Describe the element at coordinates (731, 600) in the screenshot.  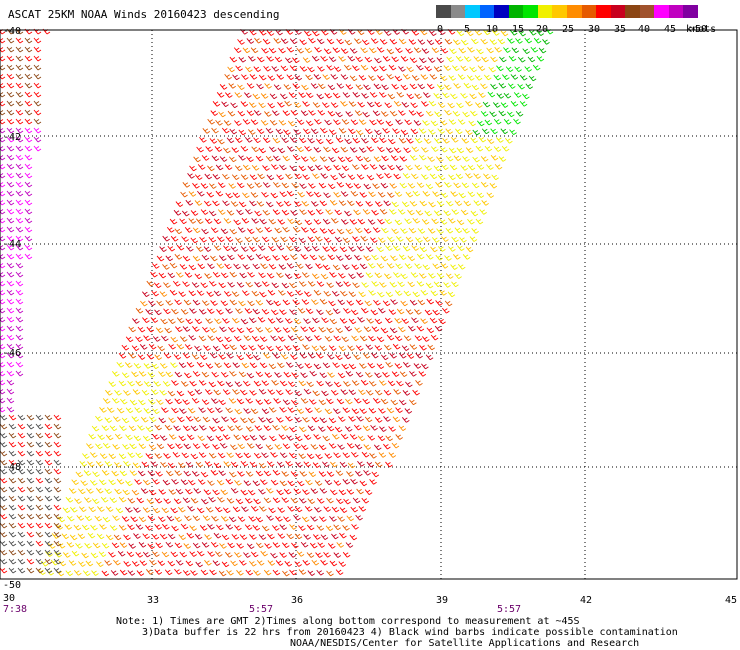
I see `lon-label-45: 45` at that location.